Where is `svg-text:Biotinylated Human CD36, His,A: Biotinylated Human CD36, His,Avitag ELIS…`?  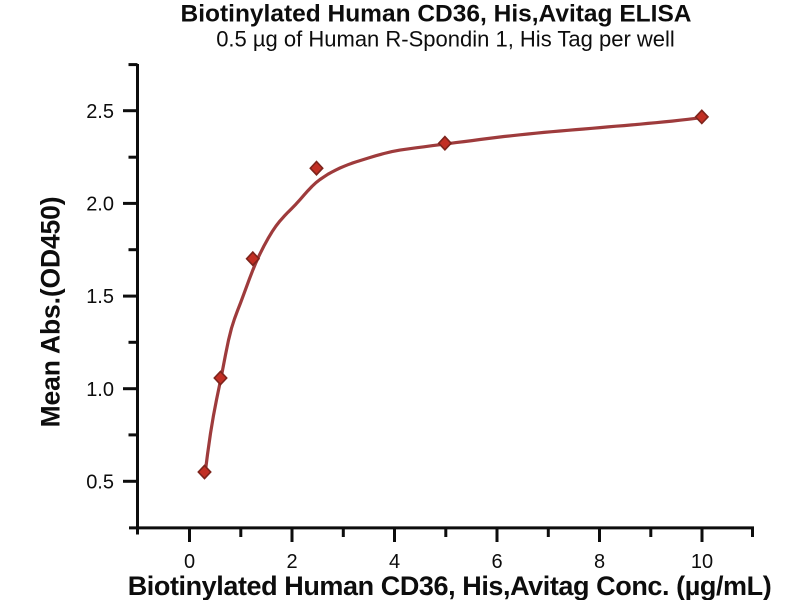
svg-text:Biotinylated Human CD36, His,A: Biotinylated Human CD36, His,Avitag ELIS… is located at coordinates (436, 14).